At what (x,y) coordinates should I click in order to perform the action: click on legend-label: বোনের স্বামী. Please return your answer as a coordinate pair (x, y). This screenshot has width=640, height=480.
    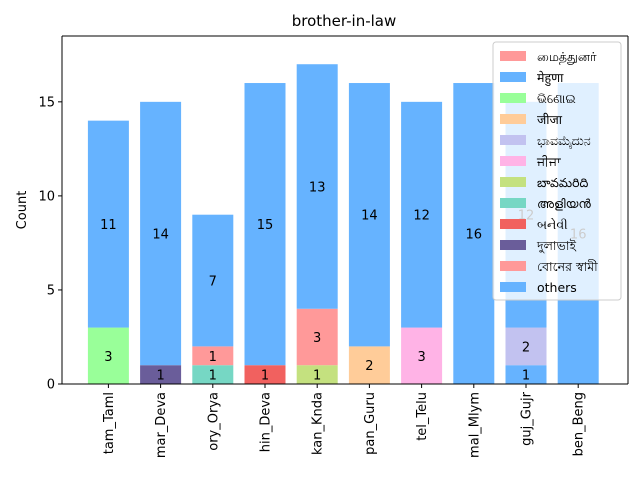
    Looking at the image, I should click on (567, 266).